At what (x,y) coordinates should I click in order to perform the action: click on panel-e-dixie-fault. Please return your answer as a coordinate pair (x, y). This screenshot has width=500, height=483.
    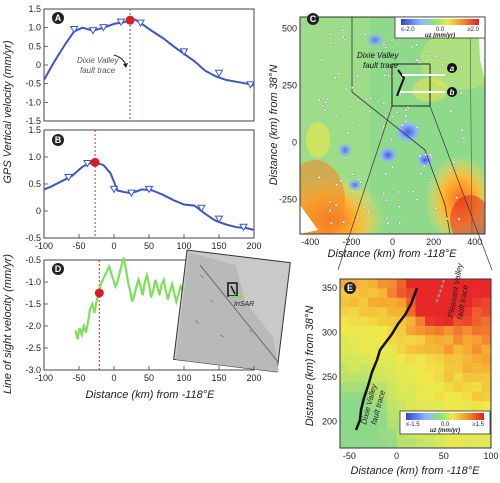
    Looking at the image, I should click on (386, 359).